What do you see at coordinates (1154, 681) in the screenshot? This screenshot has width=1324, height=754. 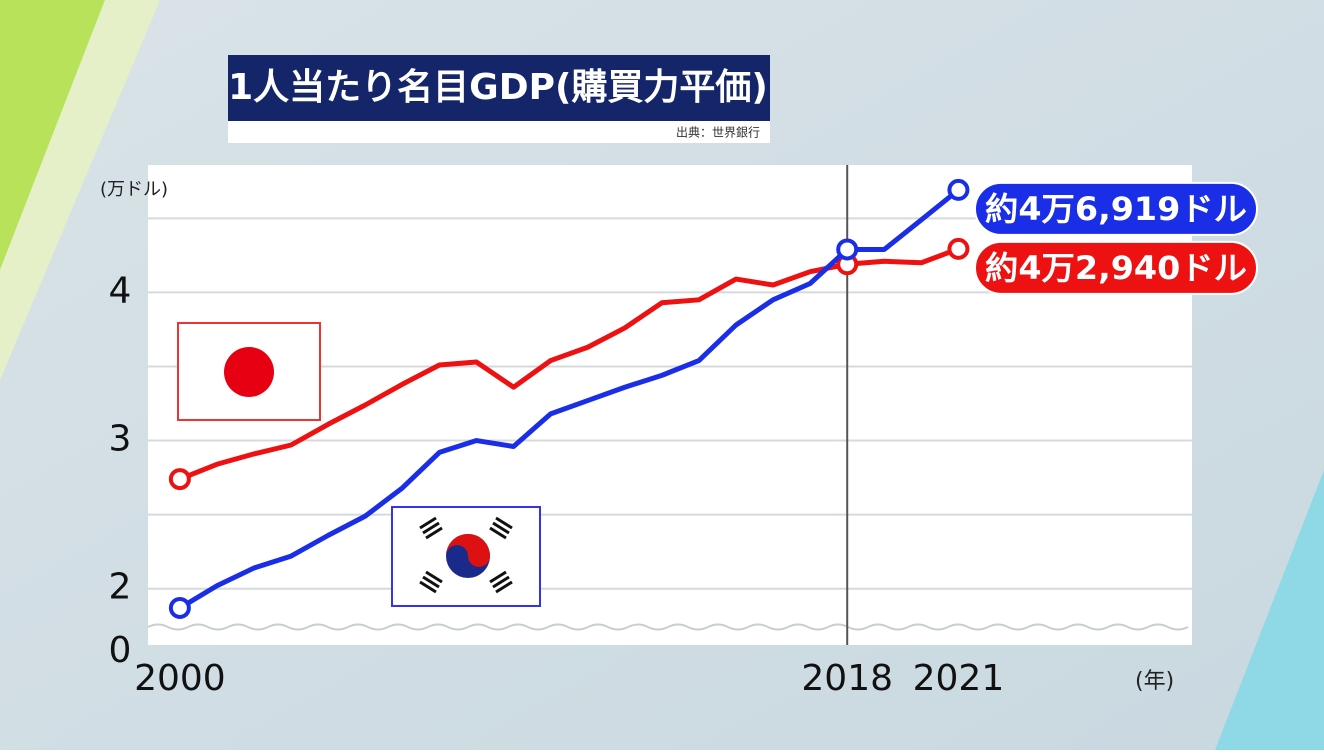 I see `x-unit: (年)` at bounding box center [1154, 681].